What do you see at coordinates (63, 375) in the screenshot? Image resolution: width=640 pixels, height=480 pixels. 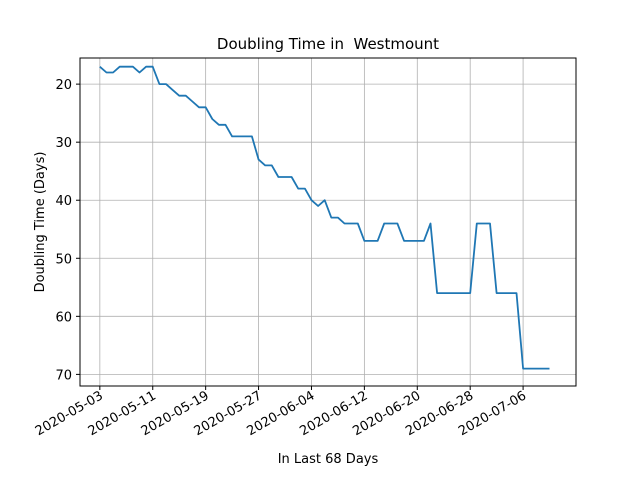 I see `y-tick-label: 70` at bounding box center [63, 375].